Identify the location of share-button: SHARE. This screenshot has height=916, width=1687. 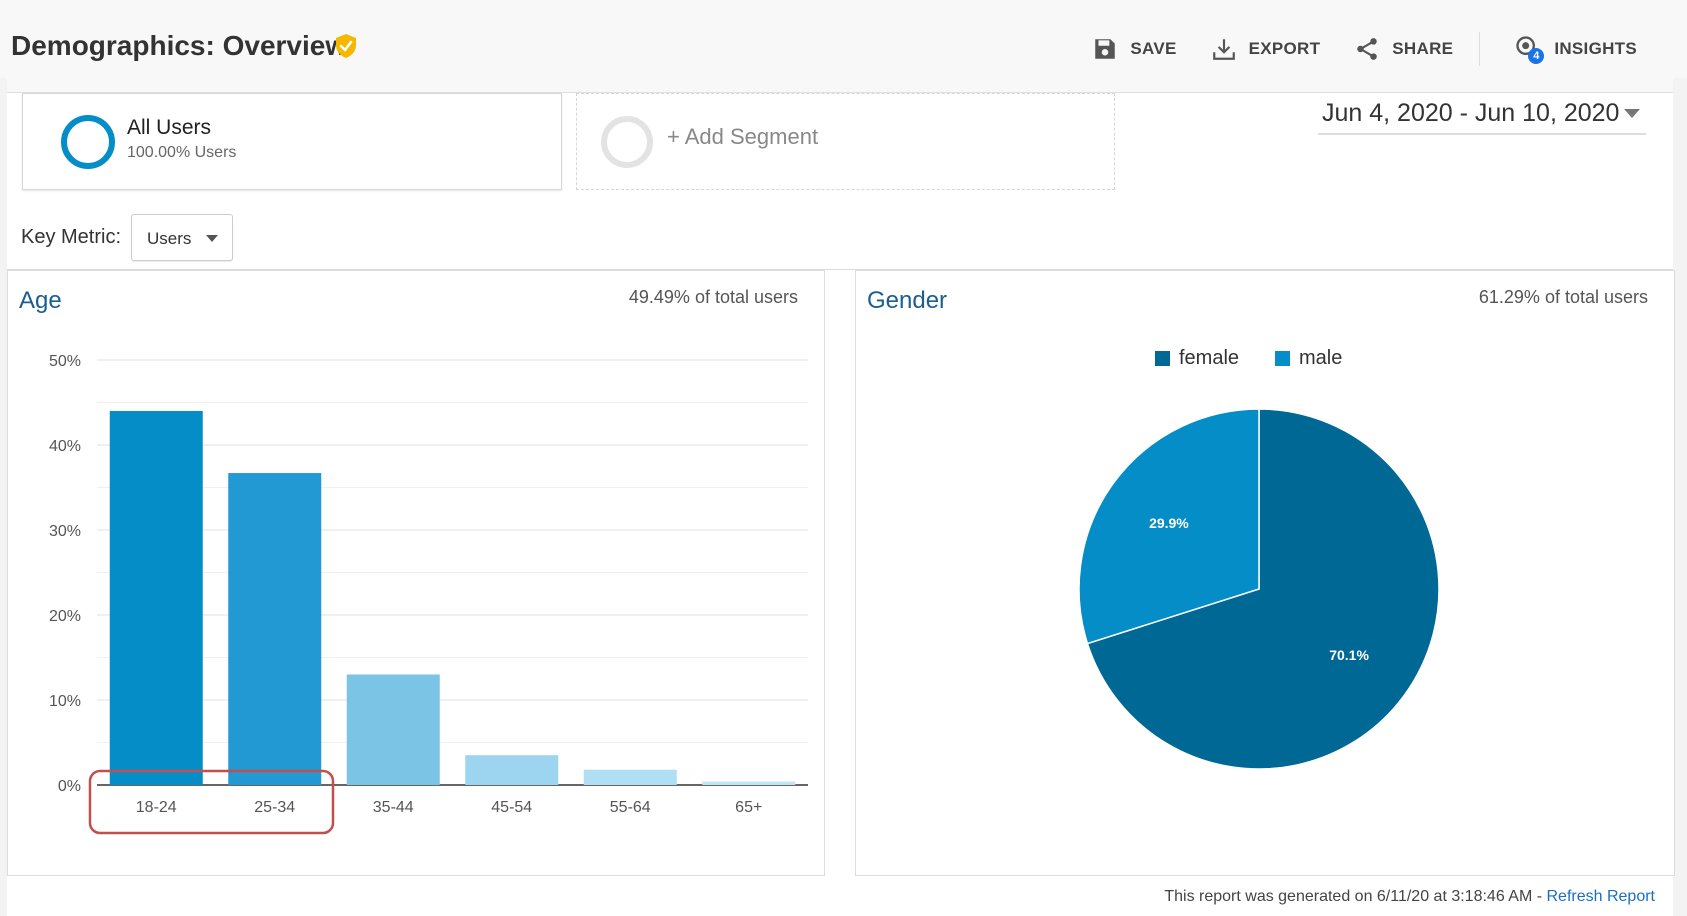
(1403, 49).